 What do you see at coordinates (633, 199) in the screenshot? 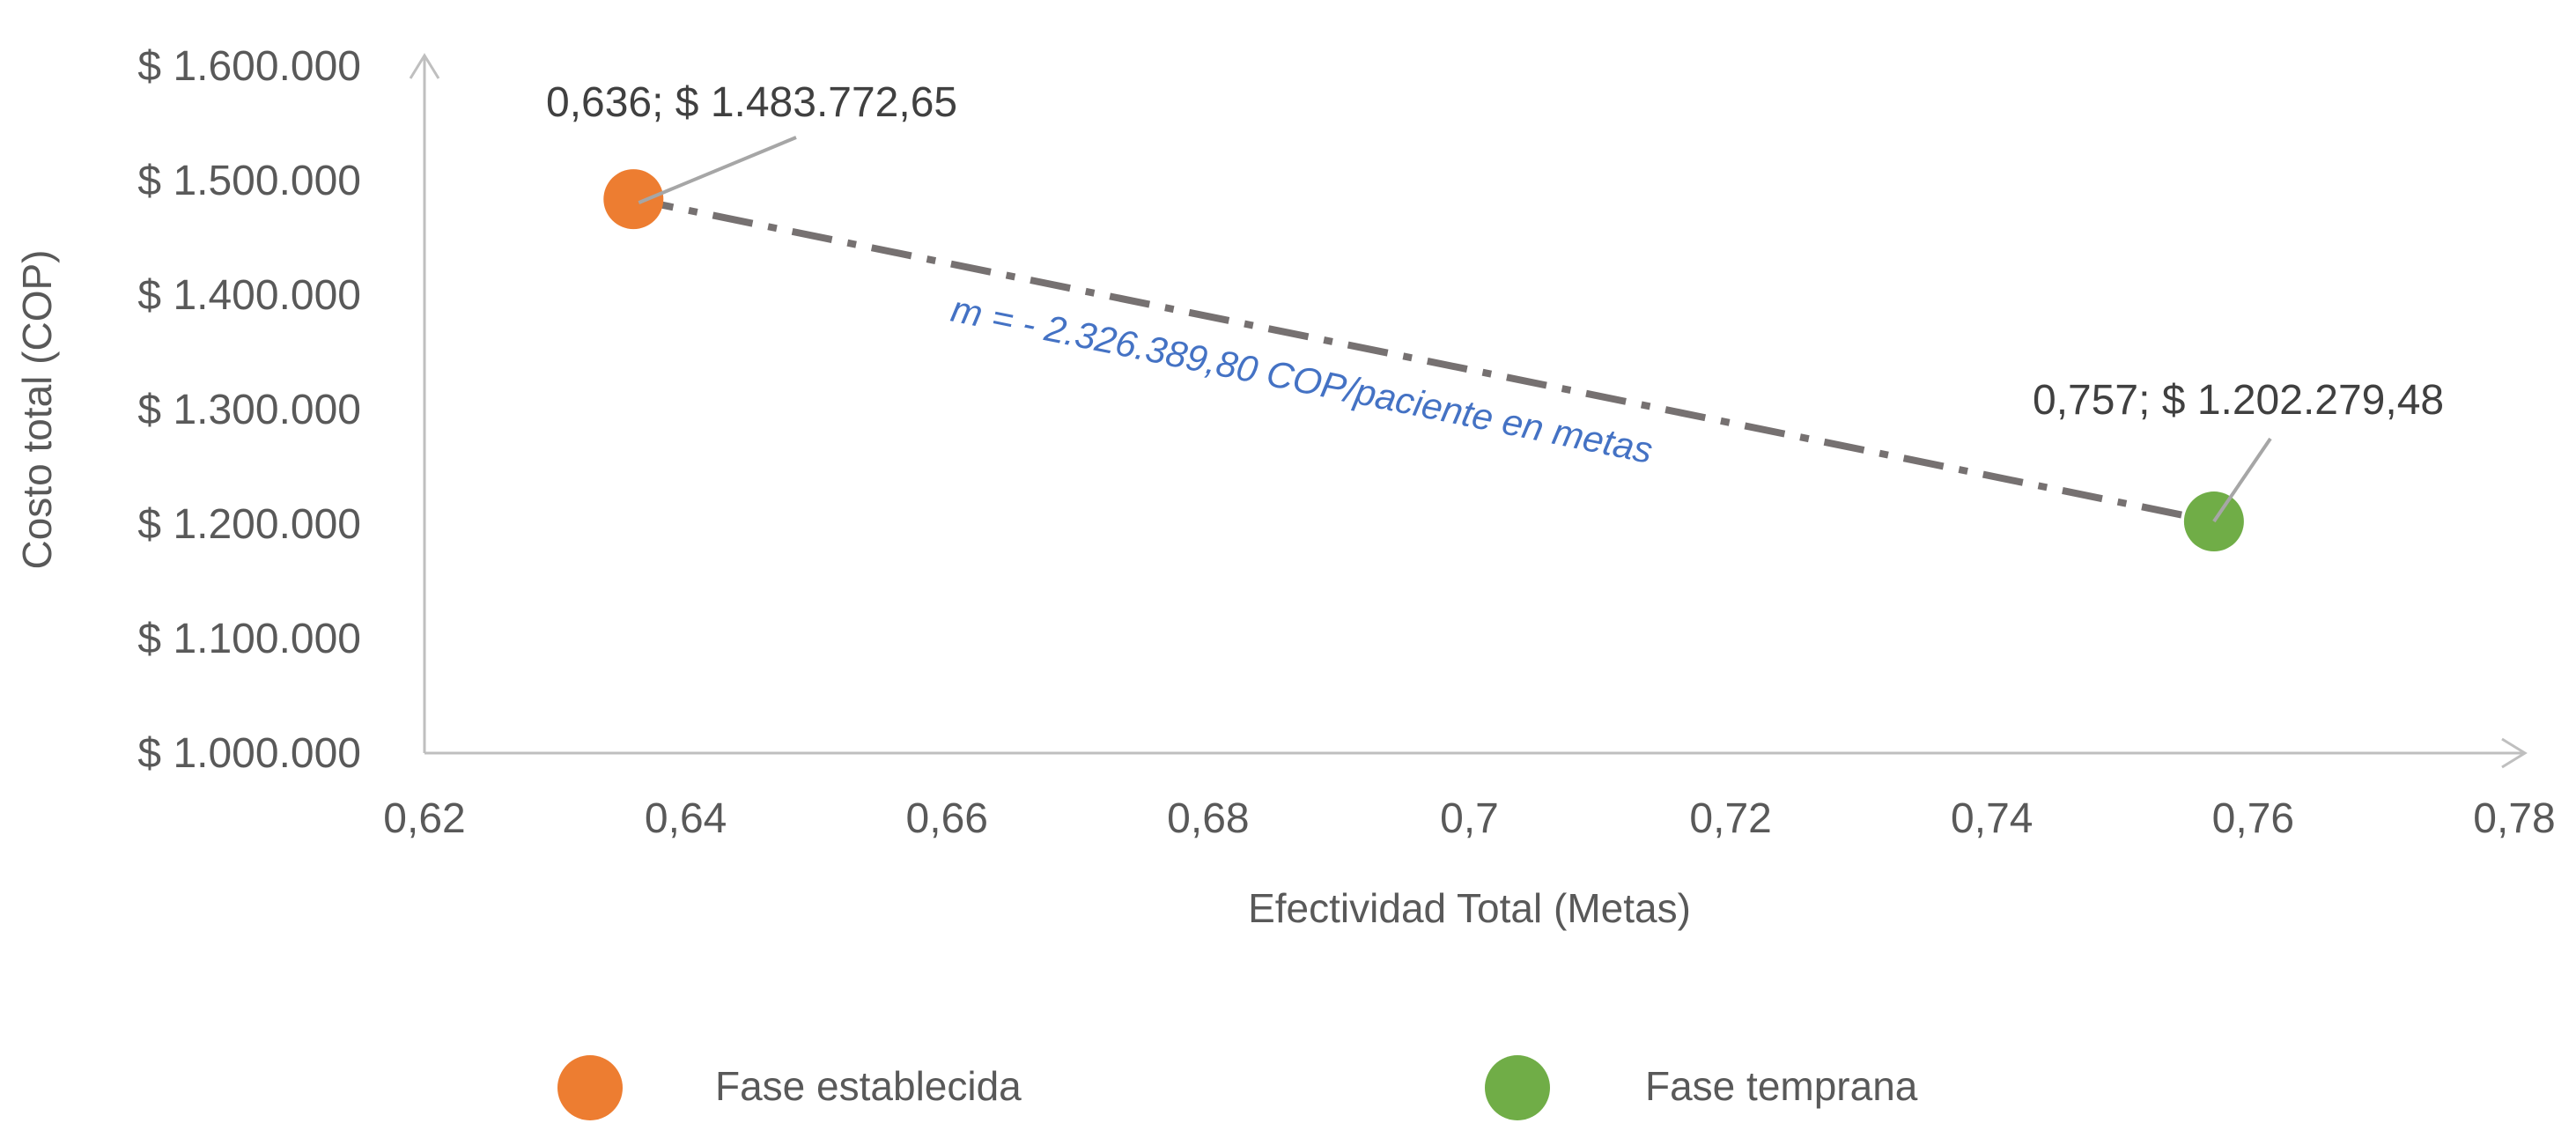
I see `data-point` at bounding box center [633, 199].